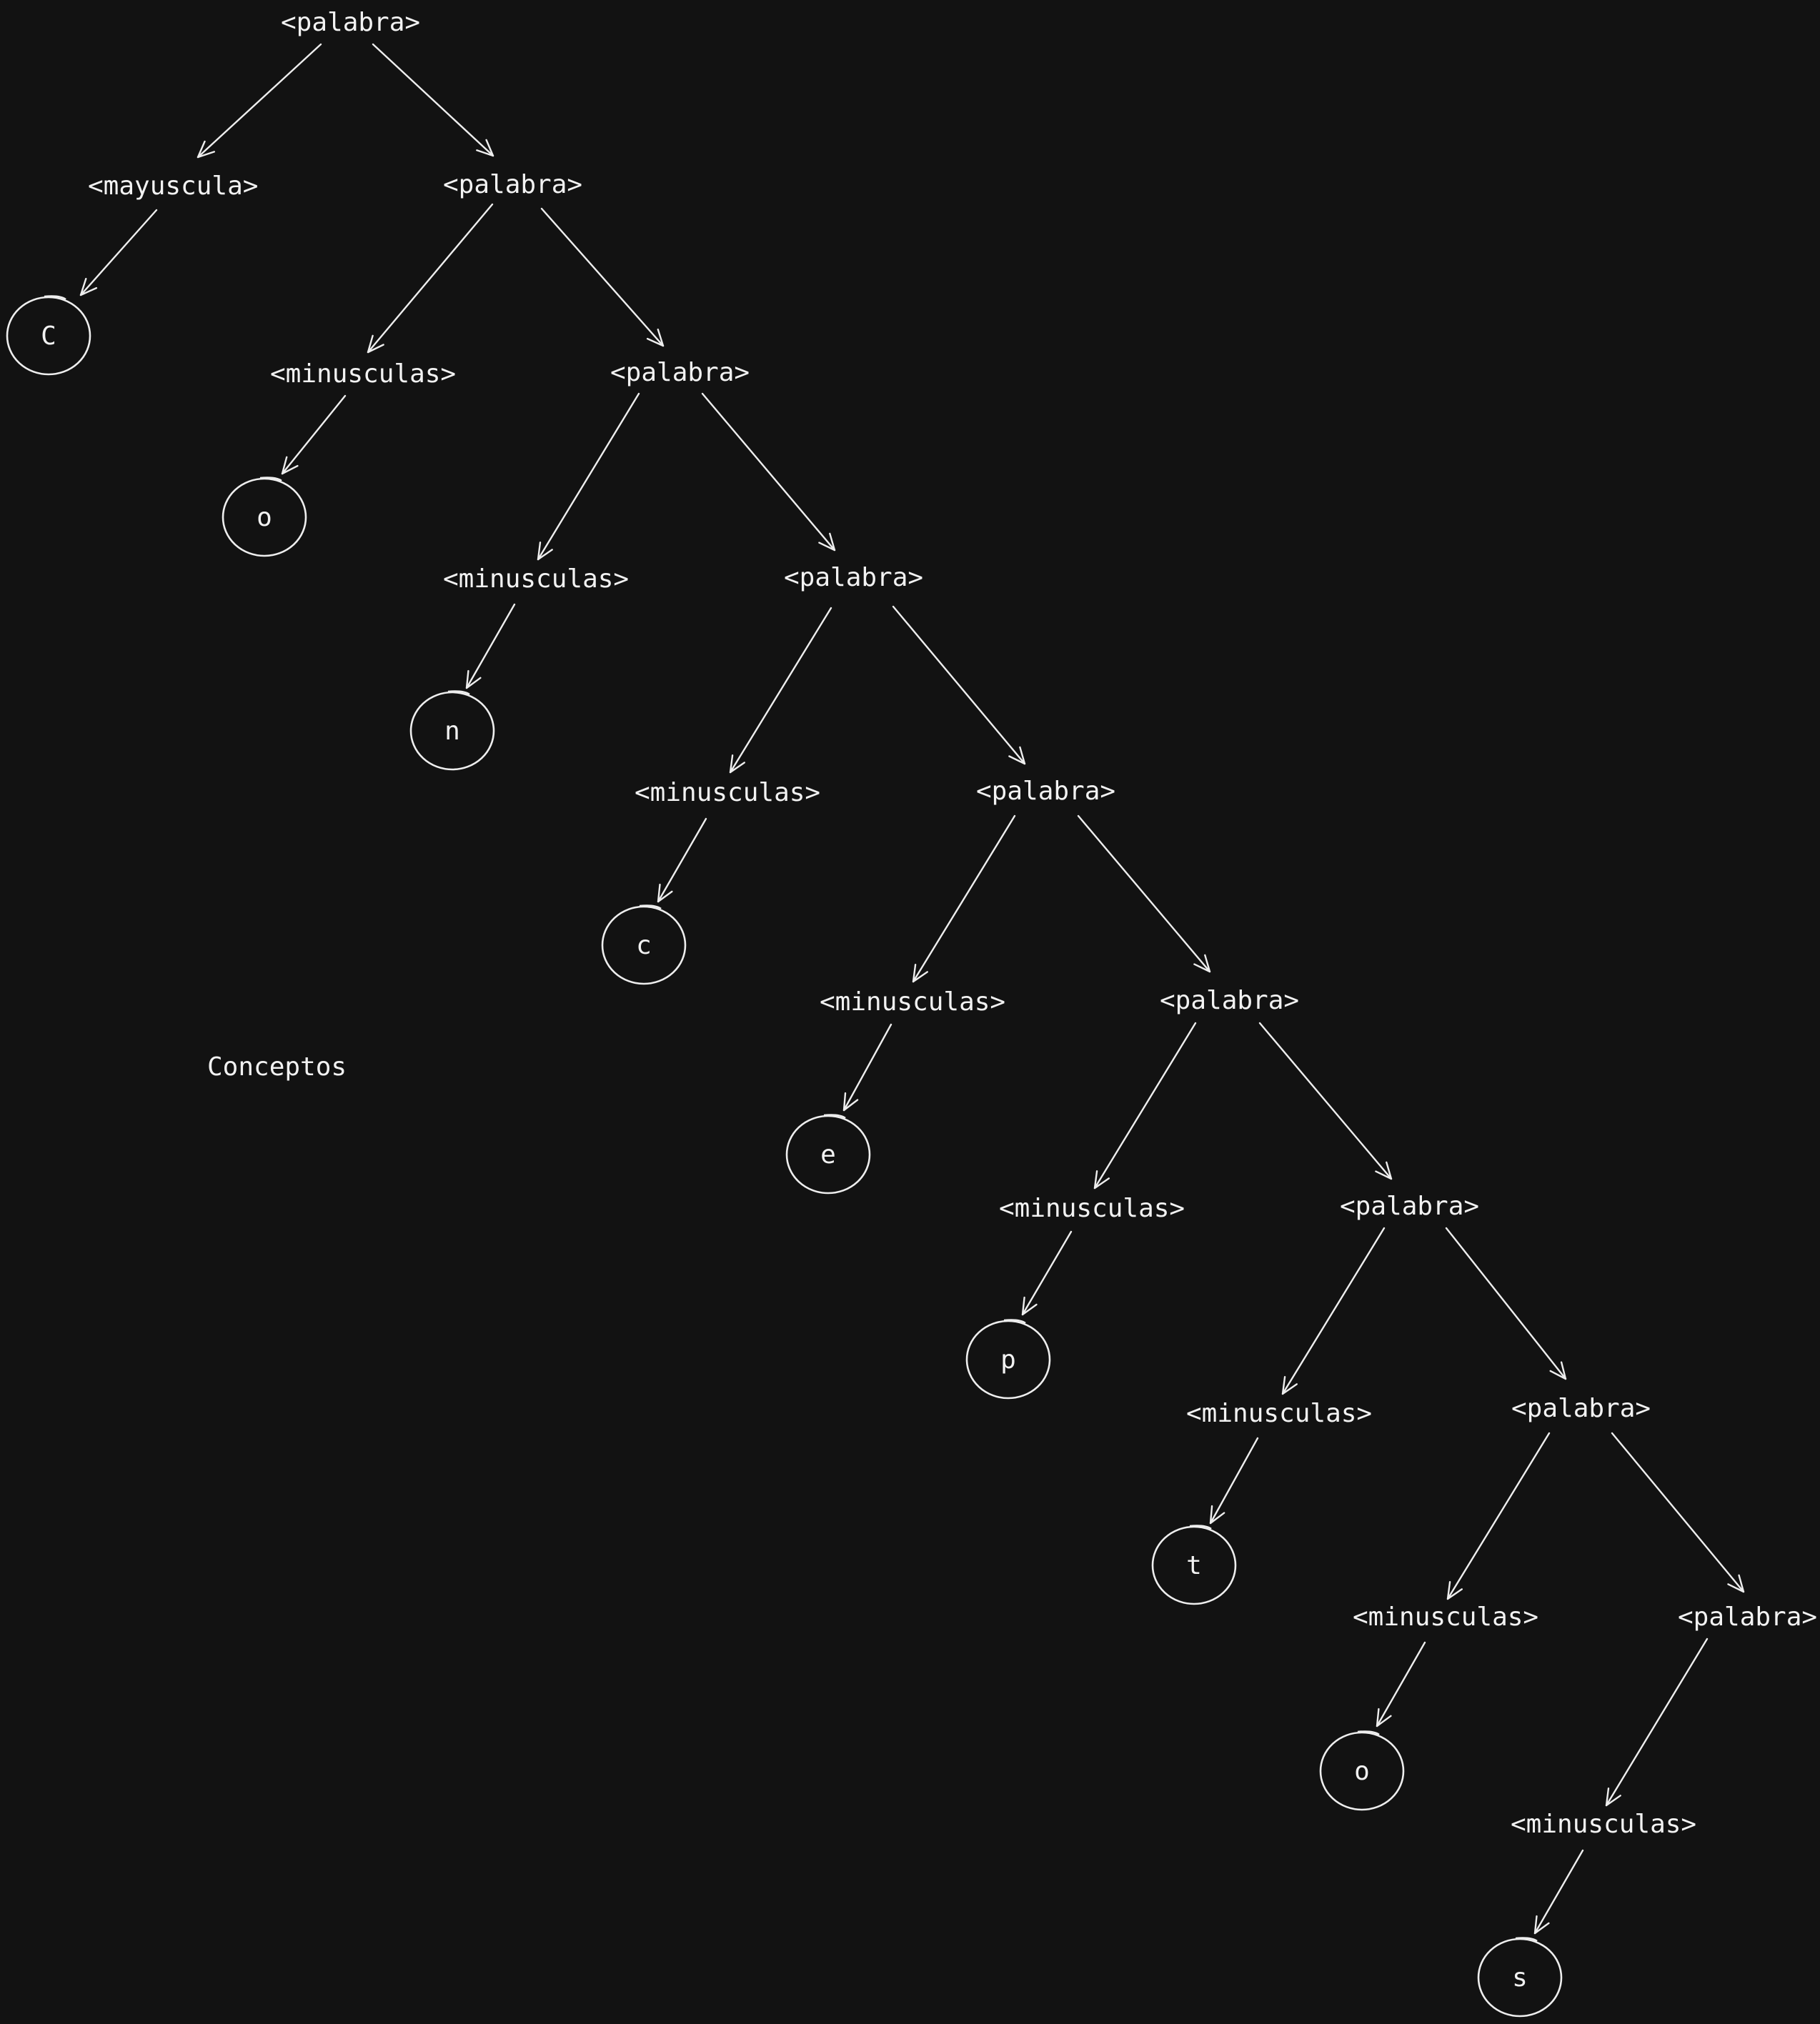 This screenshot has height=2024, width=1820. I want to click on leaf-letter: p, so click(1008, 1360).